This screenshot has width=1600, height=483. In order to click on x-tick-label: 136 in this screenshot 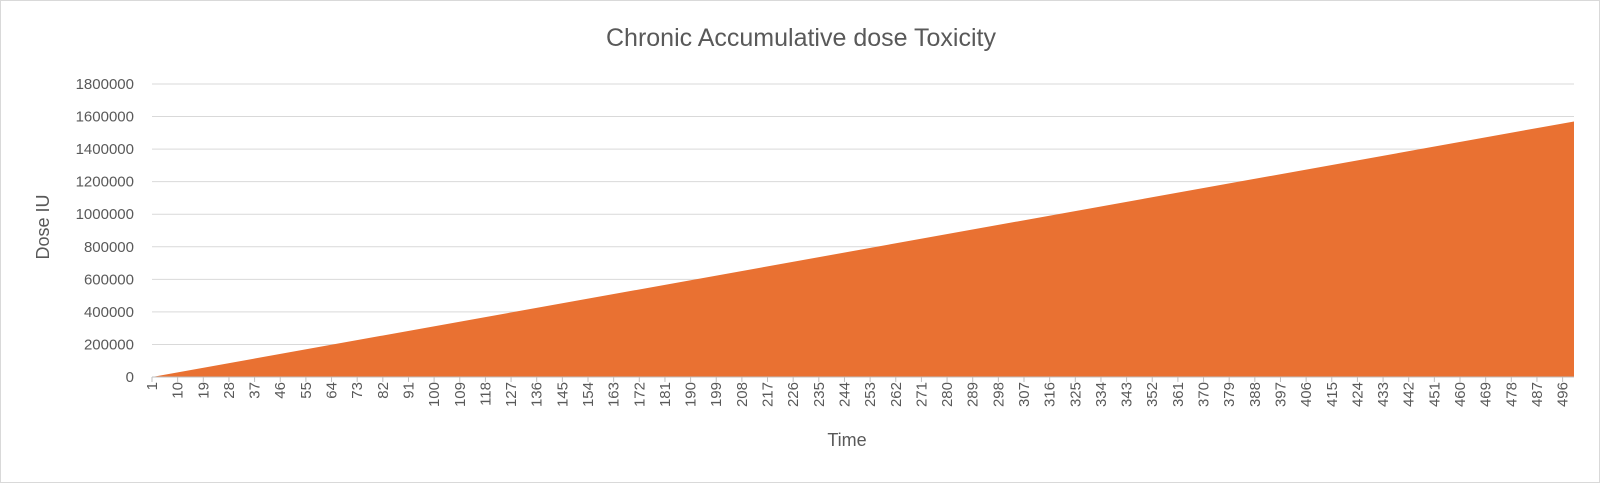, I will do `click(537, 394)`.